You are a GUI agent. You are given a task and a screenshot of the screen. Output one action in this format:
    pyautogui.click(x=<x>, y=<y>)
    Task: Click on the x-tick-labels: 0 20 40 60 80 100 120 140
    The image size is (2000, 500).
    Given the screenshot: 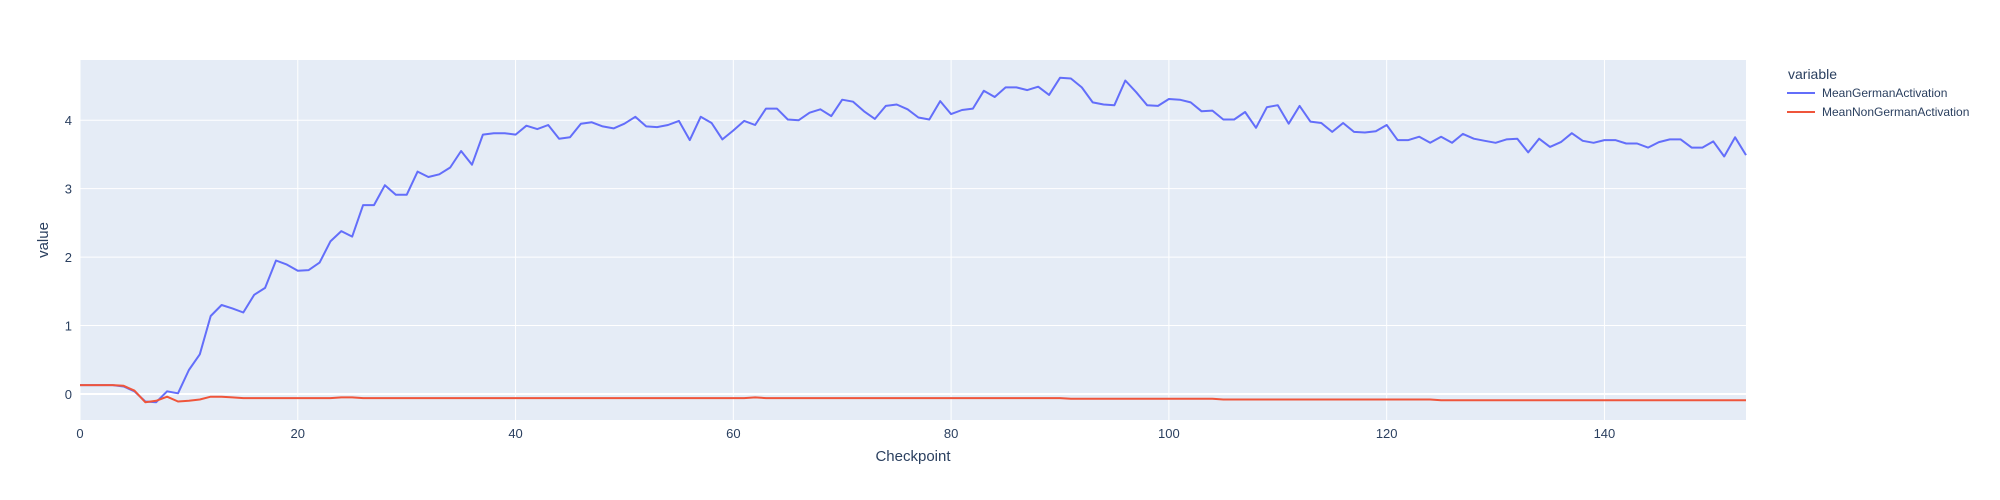 What is the action you would take?
    pyautogui.click(x=845, y=433)
    